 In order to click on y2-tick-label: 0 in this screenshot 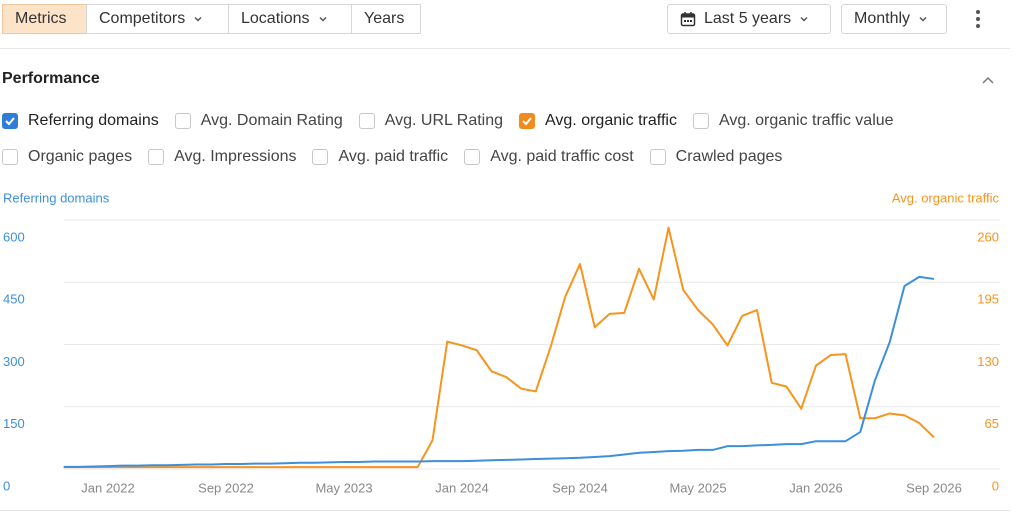, I will do `click(995, 485)`.